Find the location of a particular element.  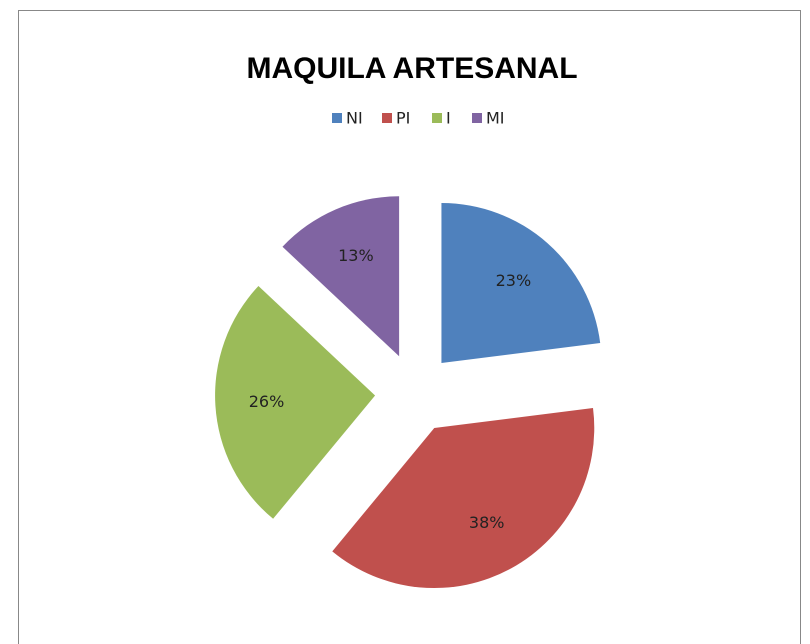

legend-label: MI is located at coordinates (495, 118).